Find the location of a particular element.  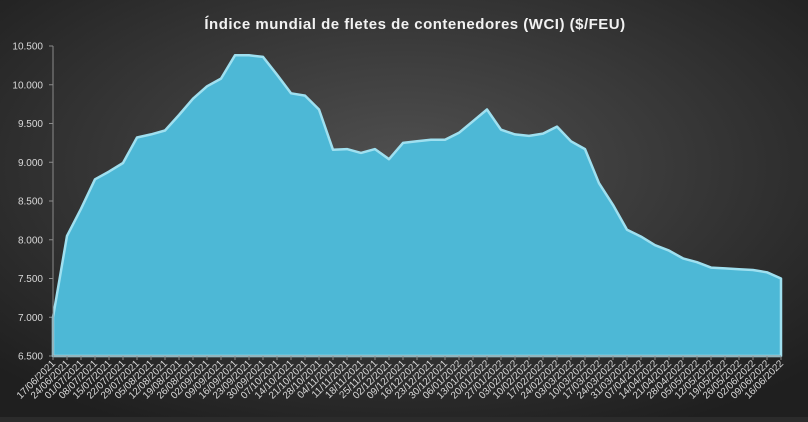

y-tick-label: 7.500 is located at coordinates (30, 279).